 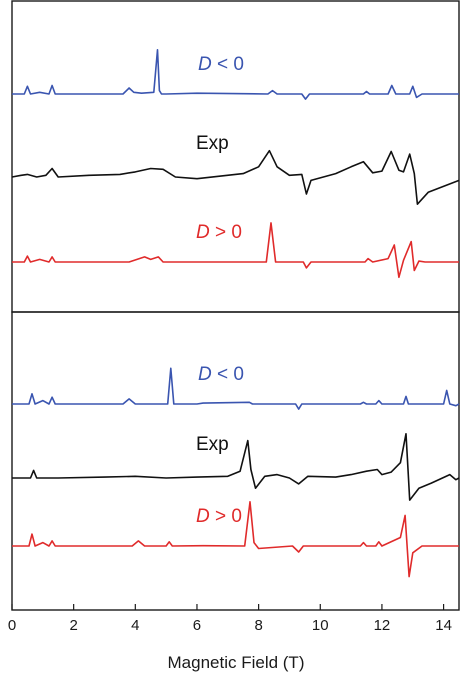 I want to click on x-tick-label: 0, so click(x=12, y=625).